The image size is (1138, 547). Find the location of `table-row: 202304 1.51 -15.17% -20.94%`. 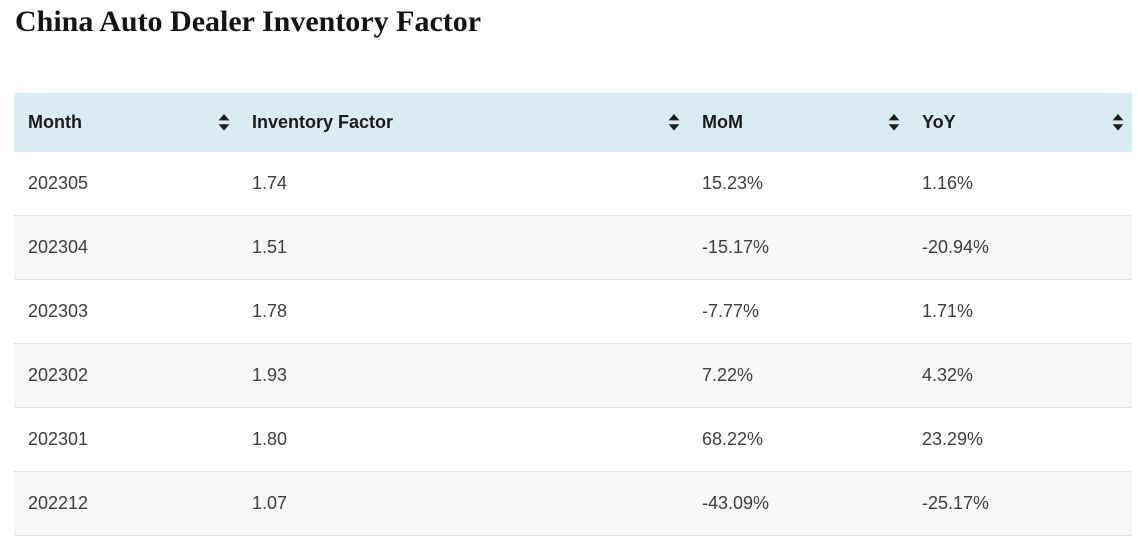

table-row: 202304 1.51 -15.17% -20.94% is located at coordinates (573, 247).